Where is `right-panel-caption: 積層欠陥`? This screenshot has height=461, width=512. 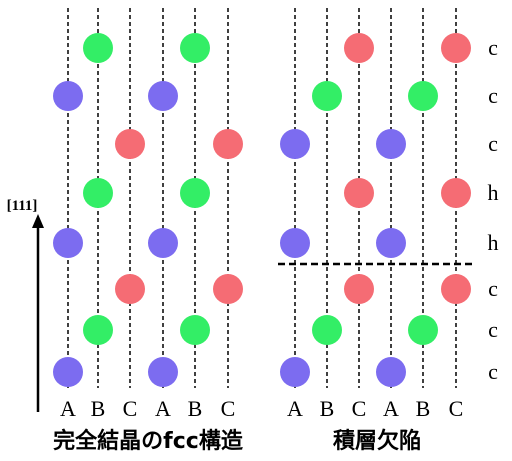 right-panel-caption: 積層欠陥 is located at coordinates (377, 441).